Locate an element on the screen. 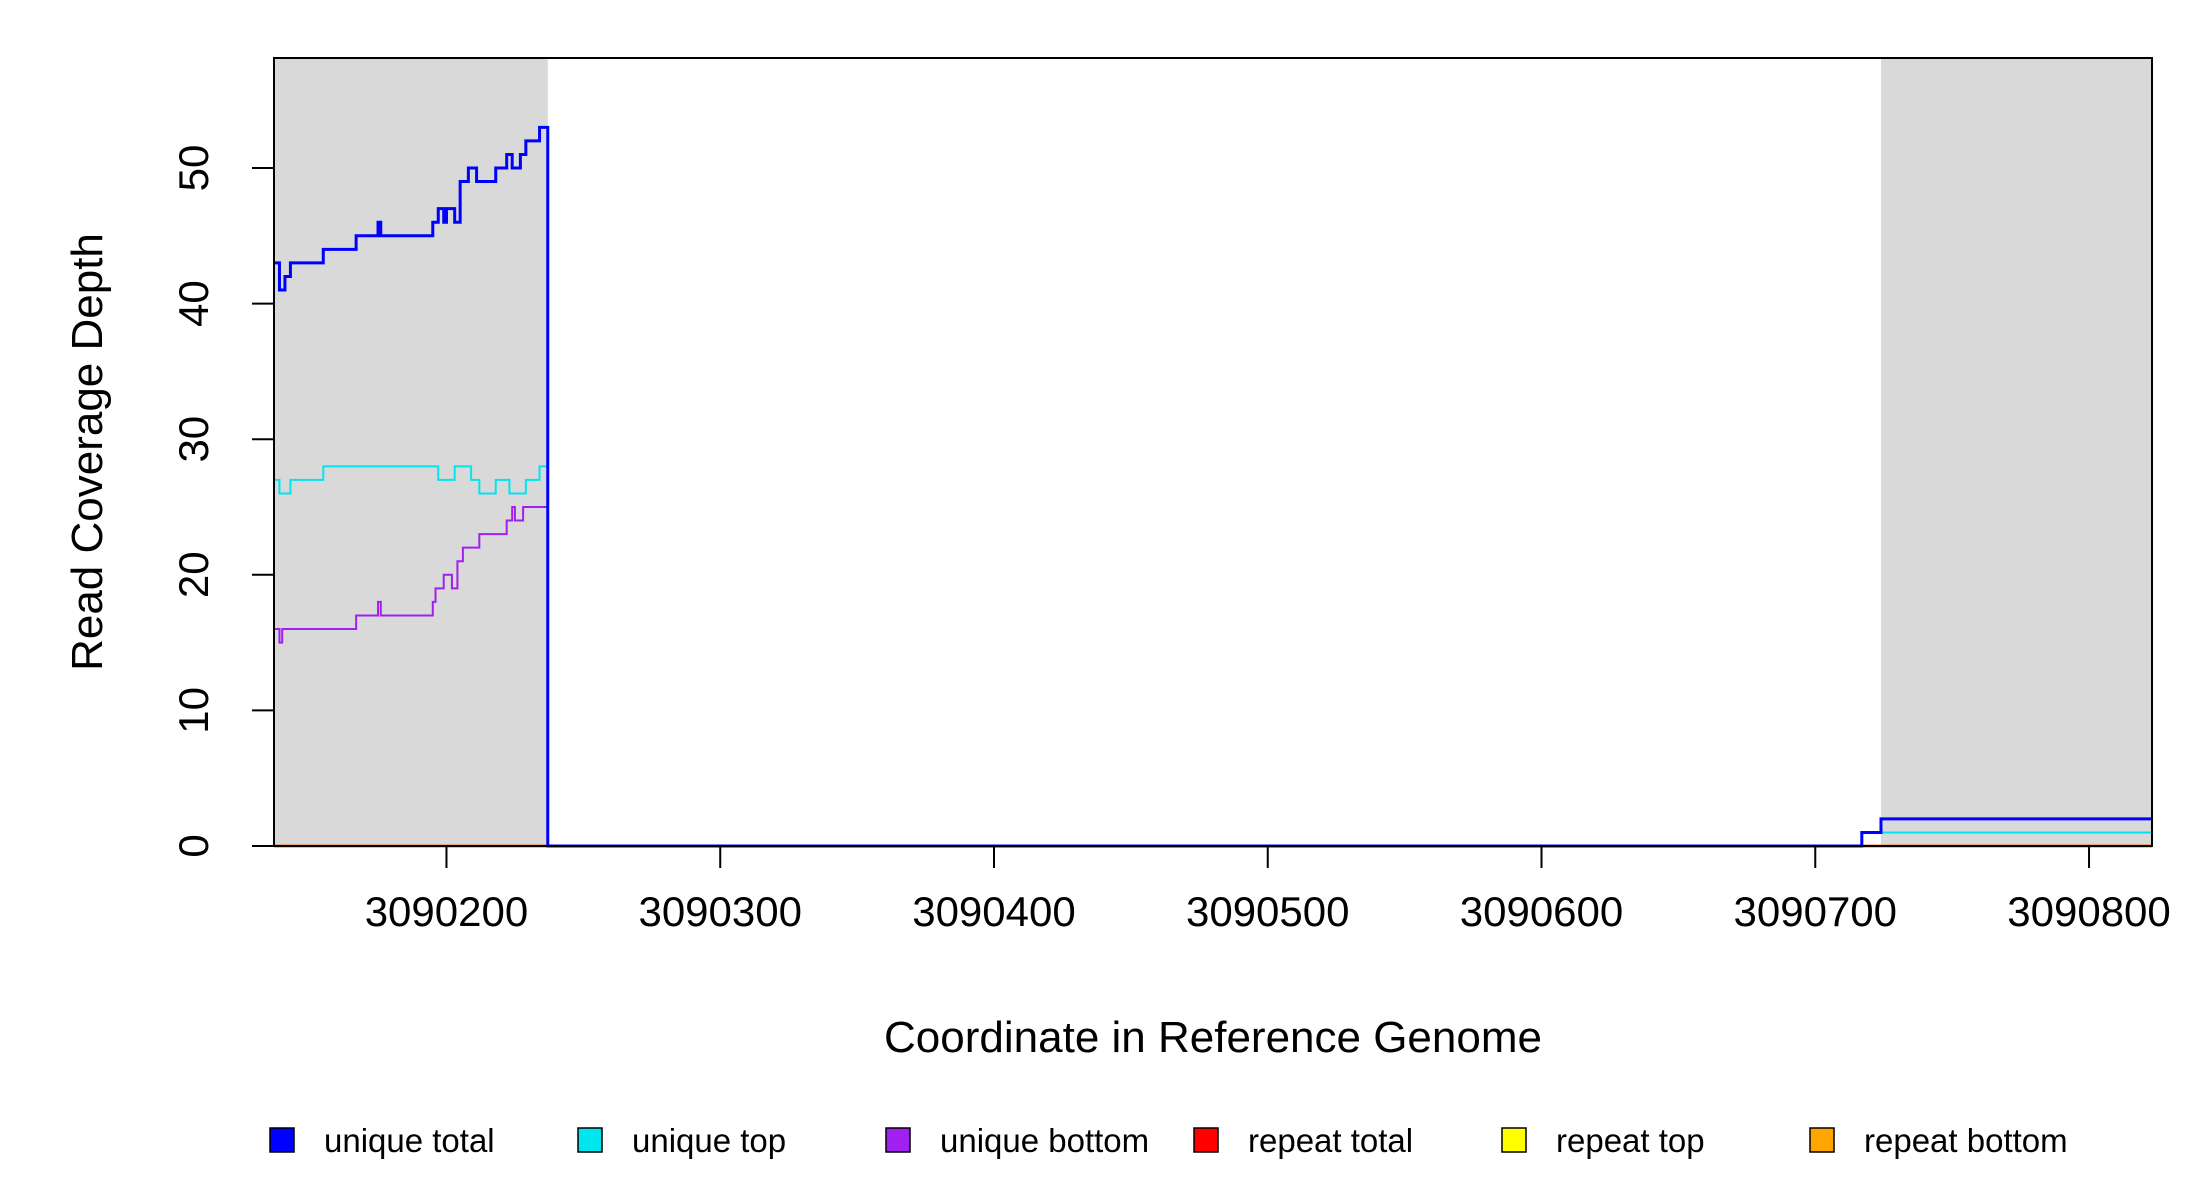 This screenshot has width=2200, height=1200. legend-swatch-repeat-top is located at coordinates (1514, 1140).